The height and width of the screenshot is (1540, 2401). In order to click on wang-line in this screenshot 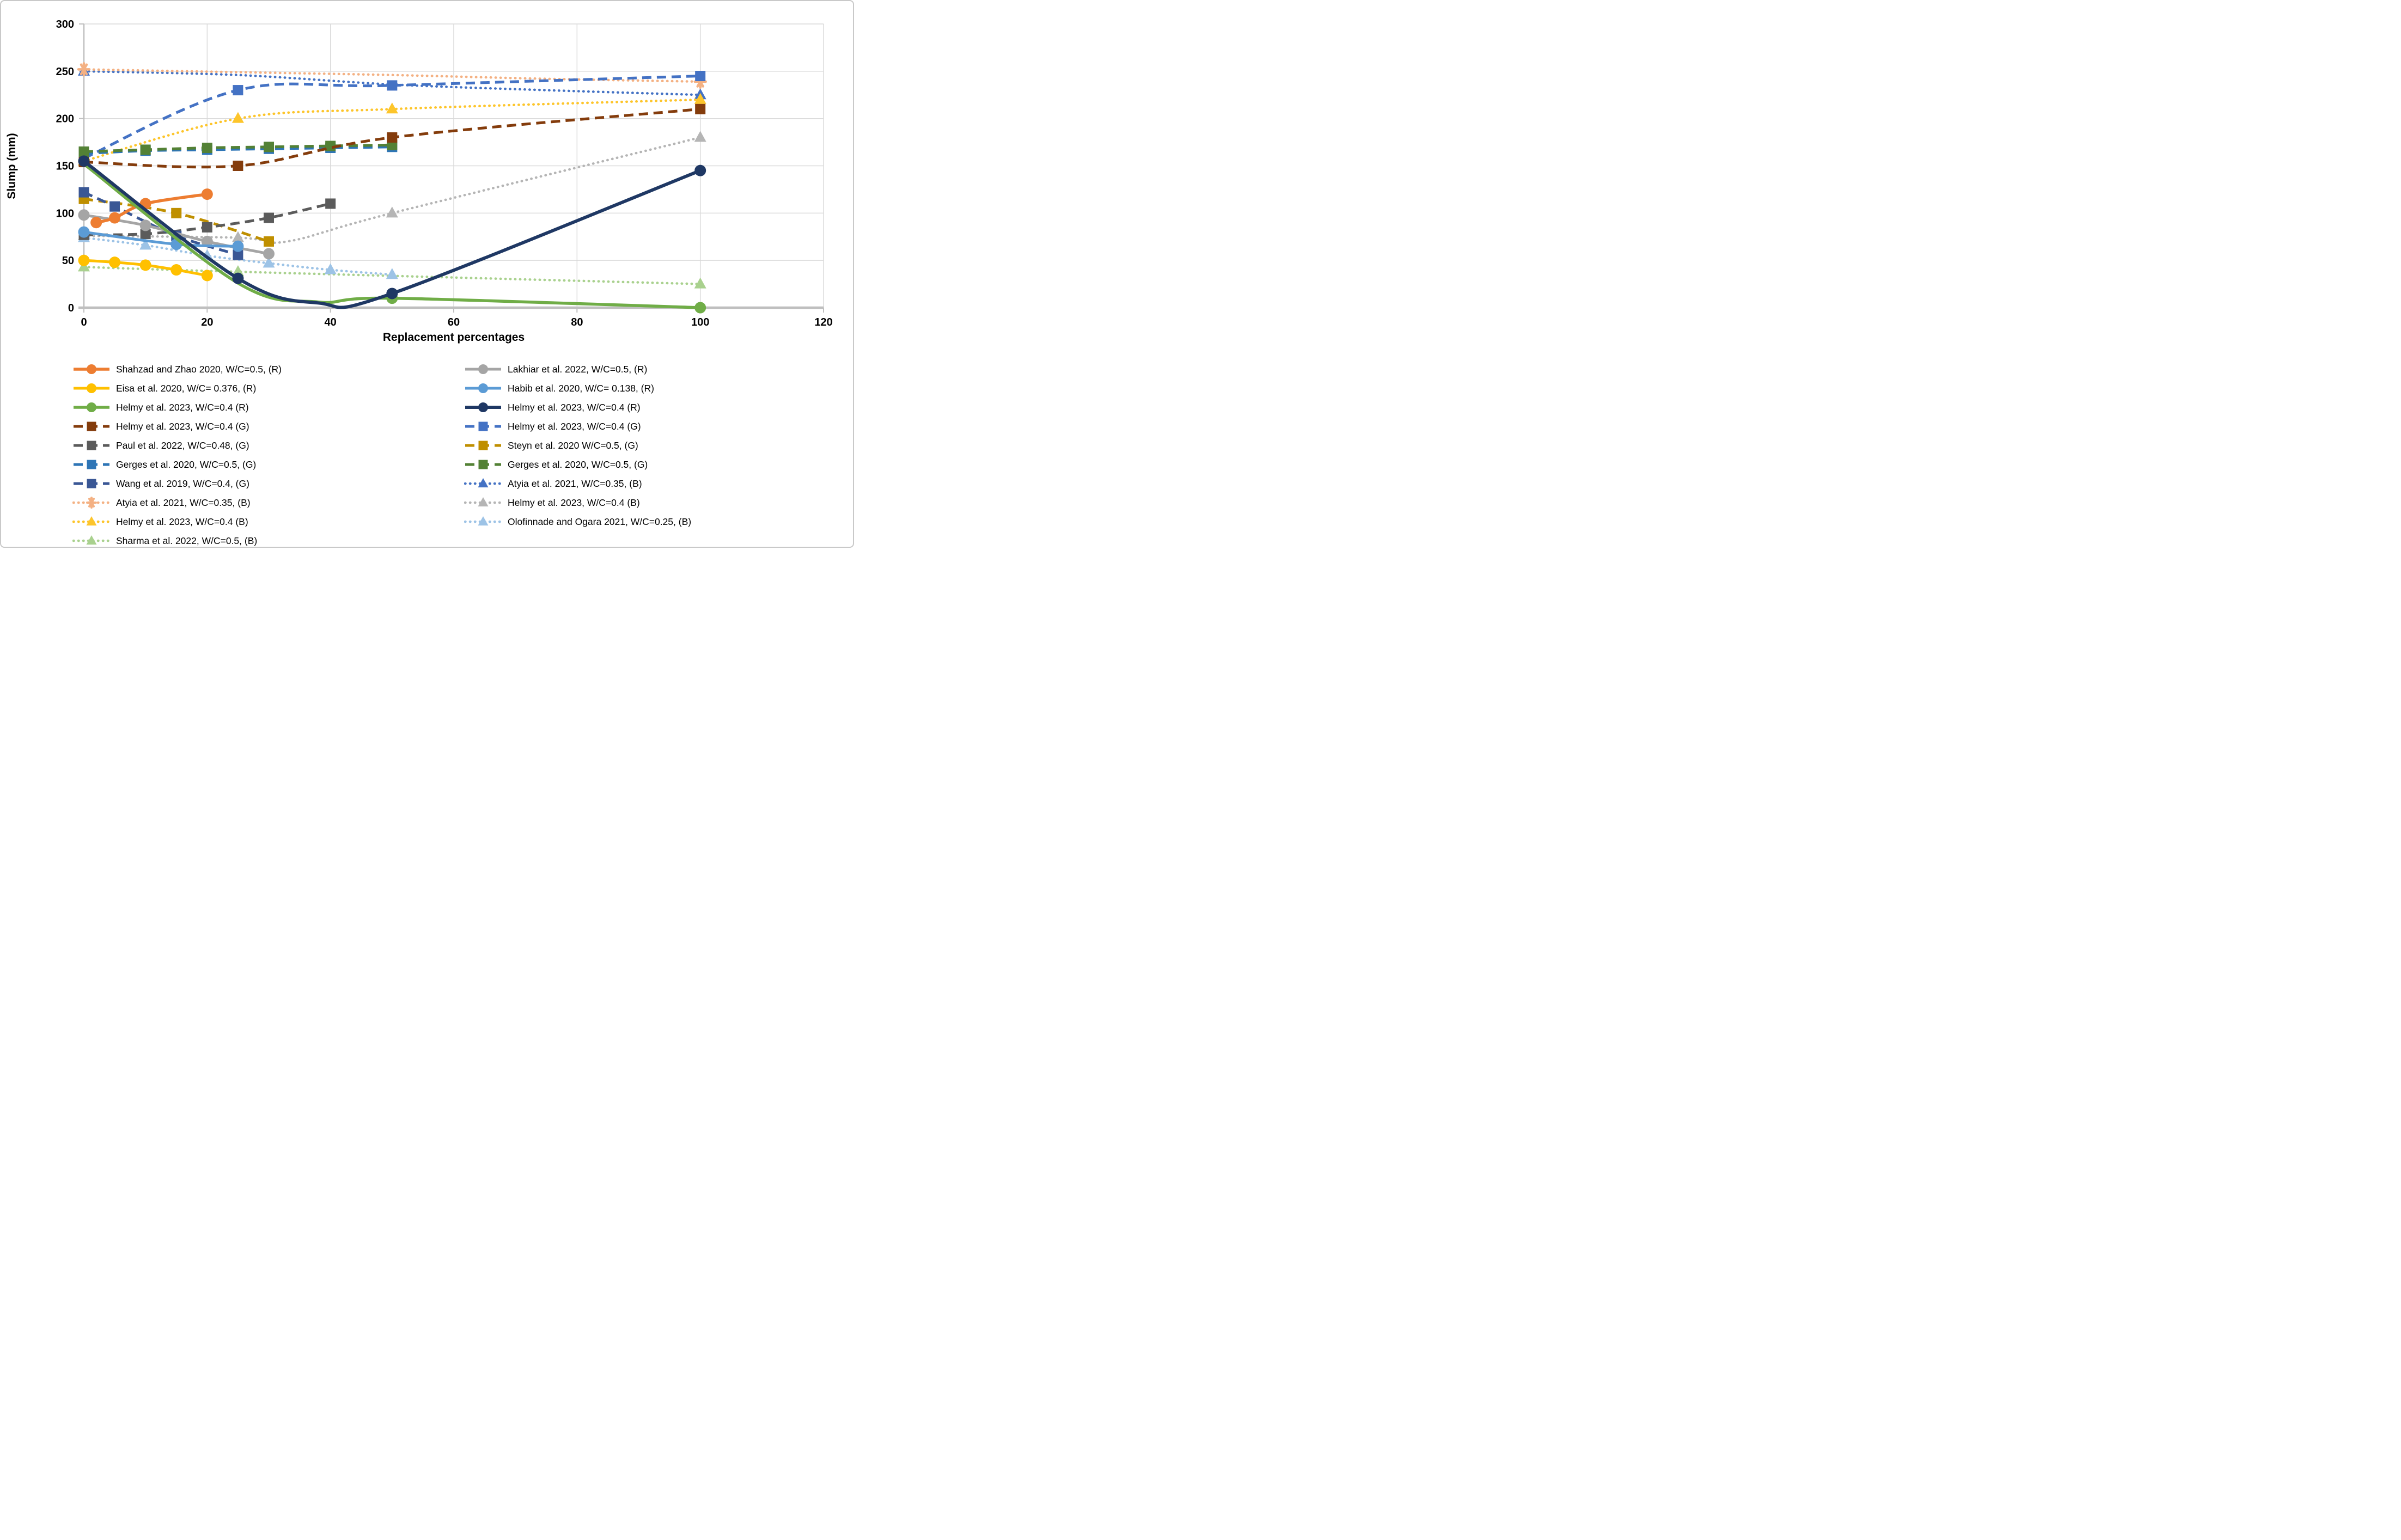, I will do `click(161, 224)`.